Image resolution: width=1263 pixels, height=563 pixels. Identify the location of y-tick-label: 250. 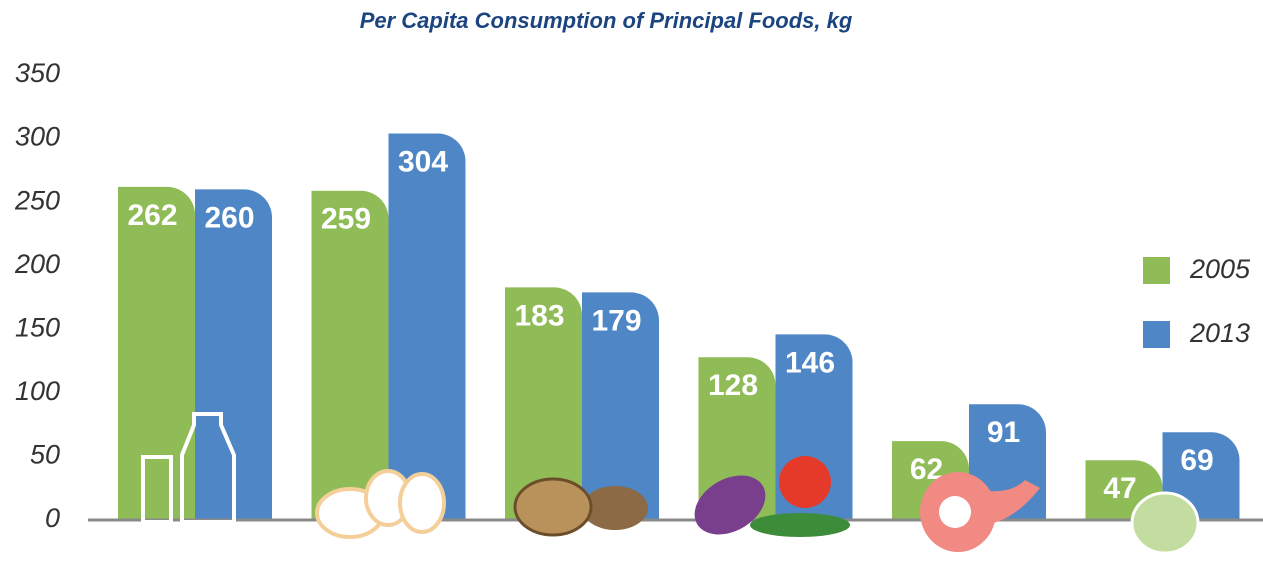
(37, 200).